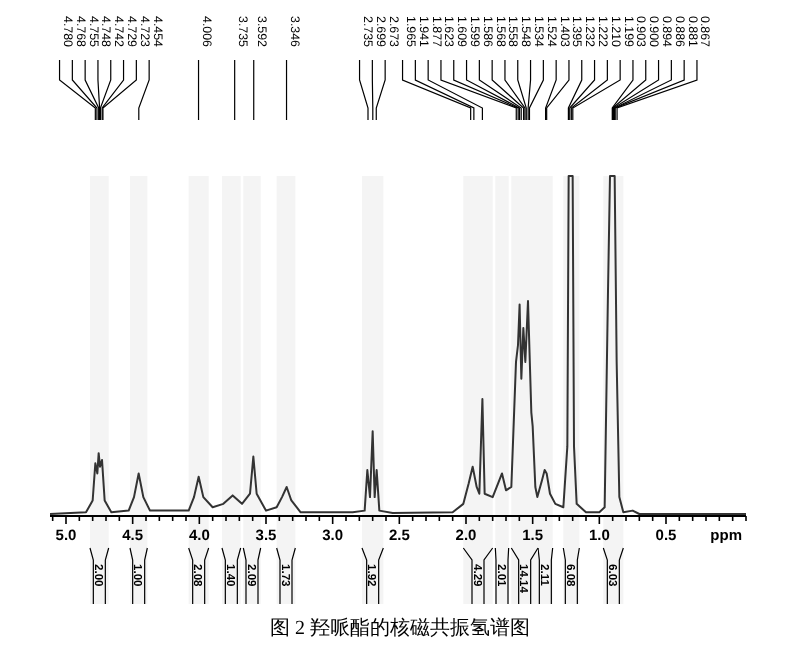 Image resolution: width=800 pixels, height=648 pixels. Describe the element at coordinates (400, 628) in the screenshot. I see `caption: 图 2 羟哌酯的核磁共振氢谱图` at that location.